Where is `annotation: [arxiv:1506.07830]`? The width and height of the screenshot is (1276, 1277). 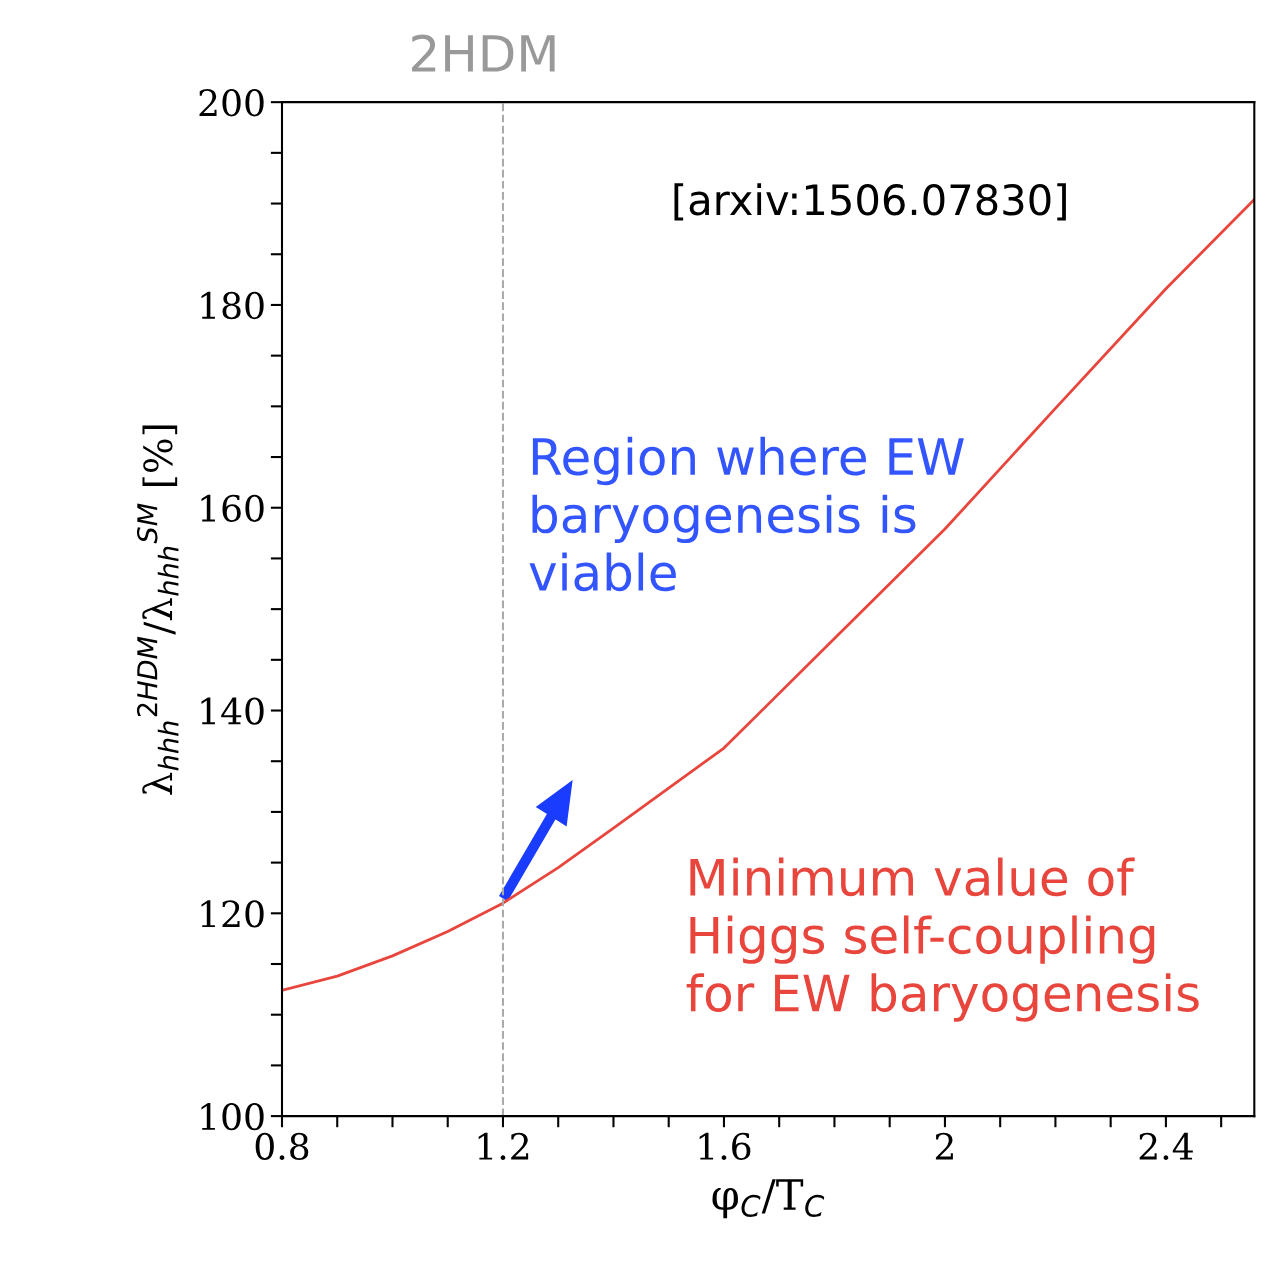
annotation: [arxiv:1506.07830] is located at coordinates (870, 202).